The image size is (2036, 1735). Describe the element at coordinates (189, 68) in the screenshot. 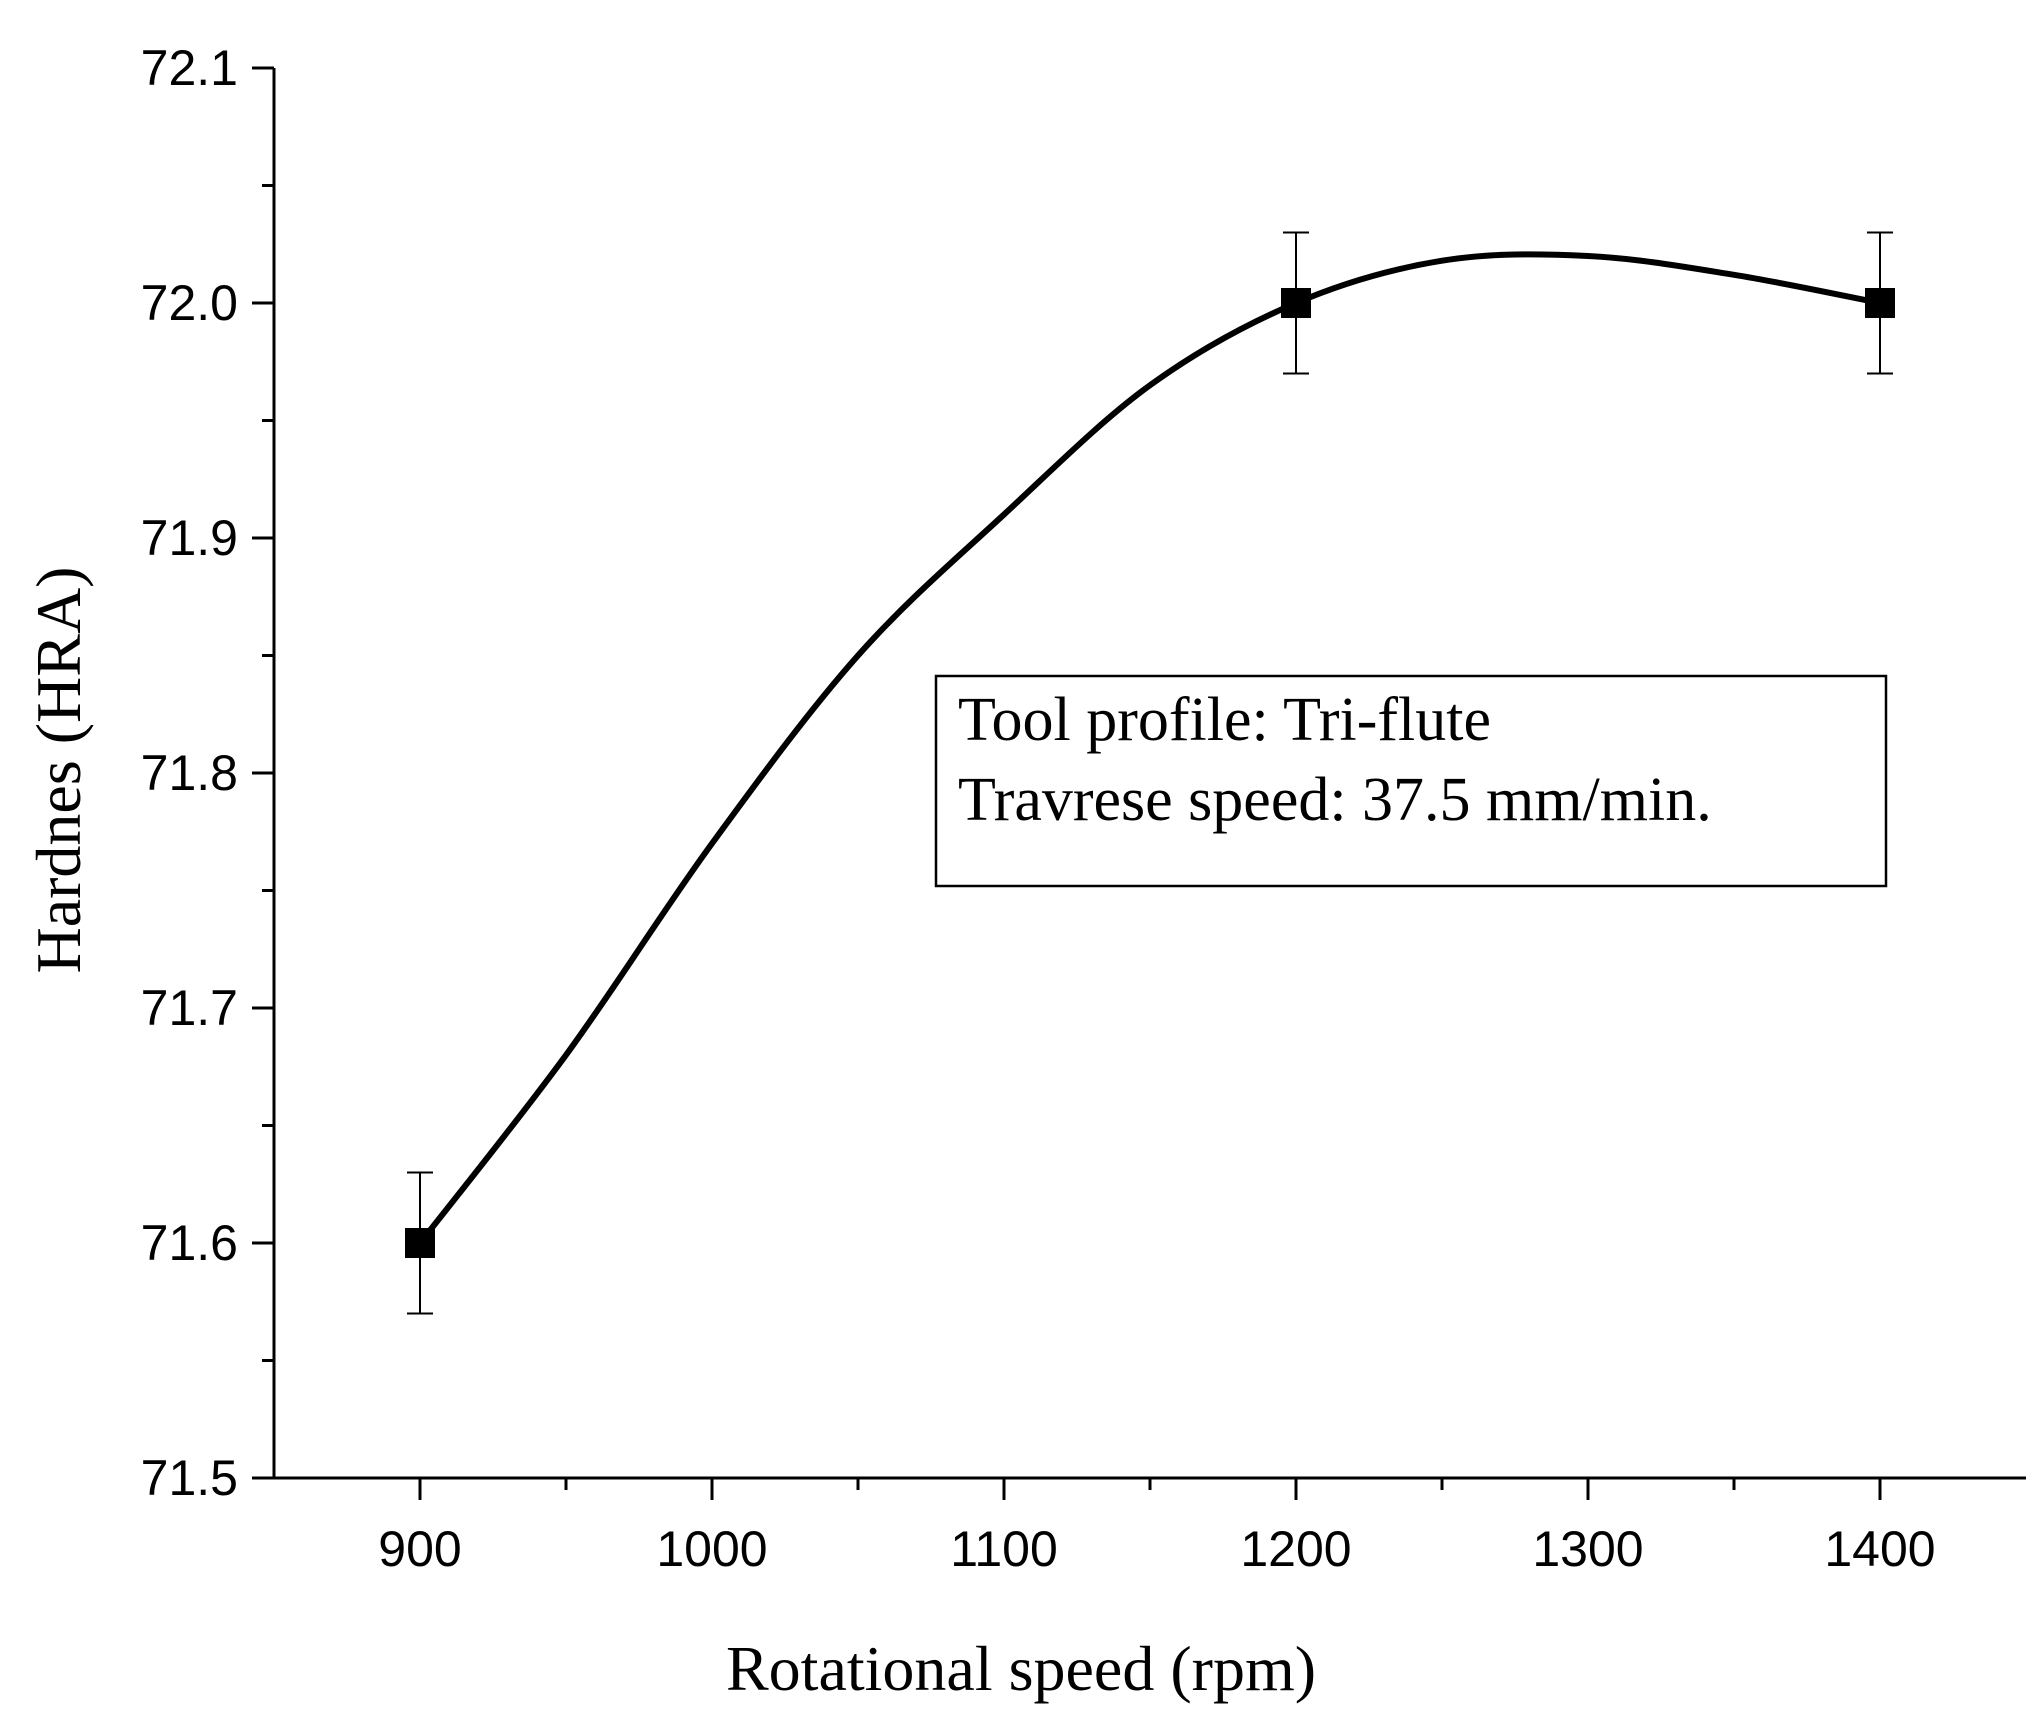

I see `y-tick-label: 72.1` at that location.